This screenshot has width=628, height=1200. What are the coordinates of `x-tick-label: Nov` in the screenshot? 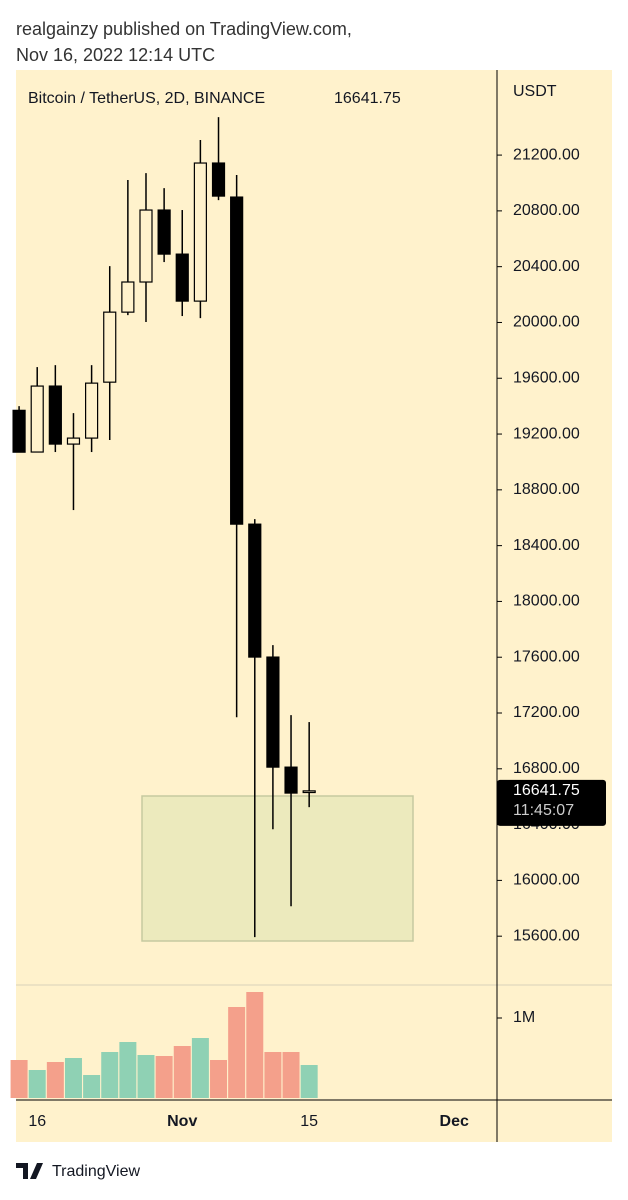 It's located at (182, 1121).